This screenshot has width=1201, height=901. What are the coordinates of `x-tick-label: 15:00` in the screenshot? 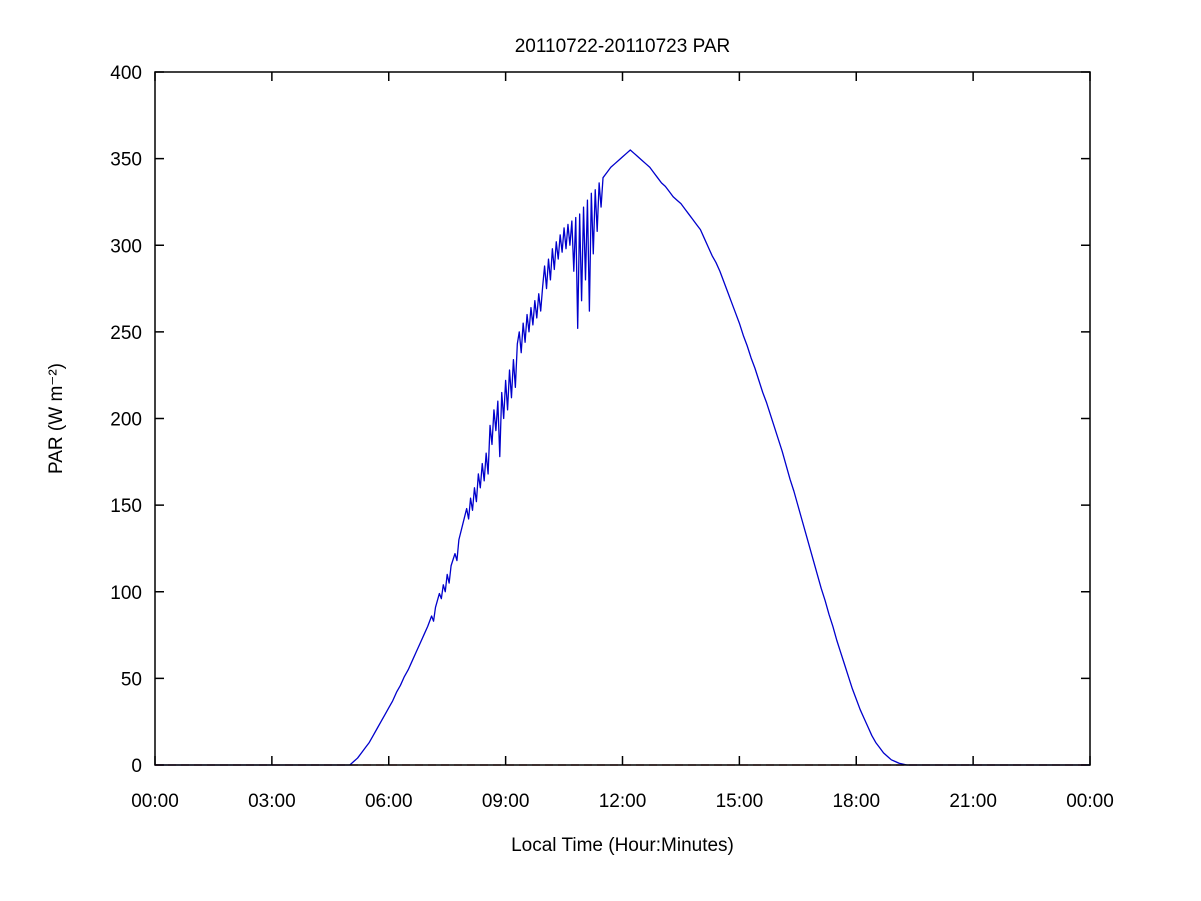 It's located at (740, 801).